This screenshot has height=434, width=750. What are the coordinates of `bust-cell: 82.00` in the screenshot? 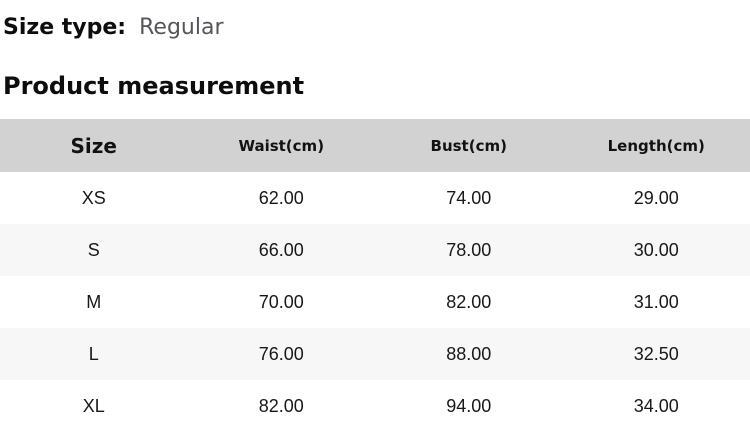 It's located at (469, 301).